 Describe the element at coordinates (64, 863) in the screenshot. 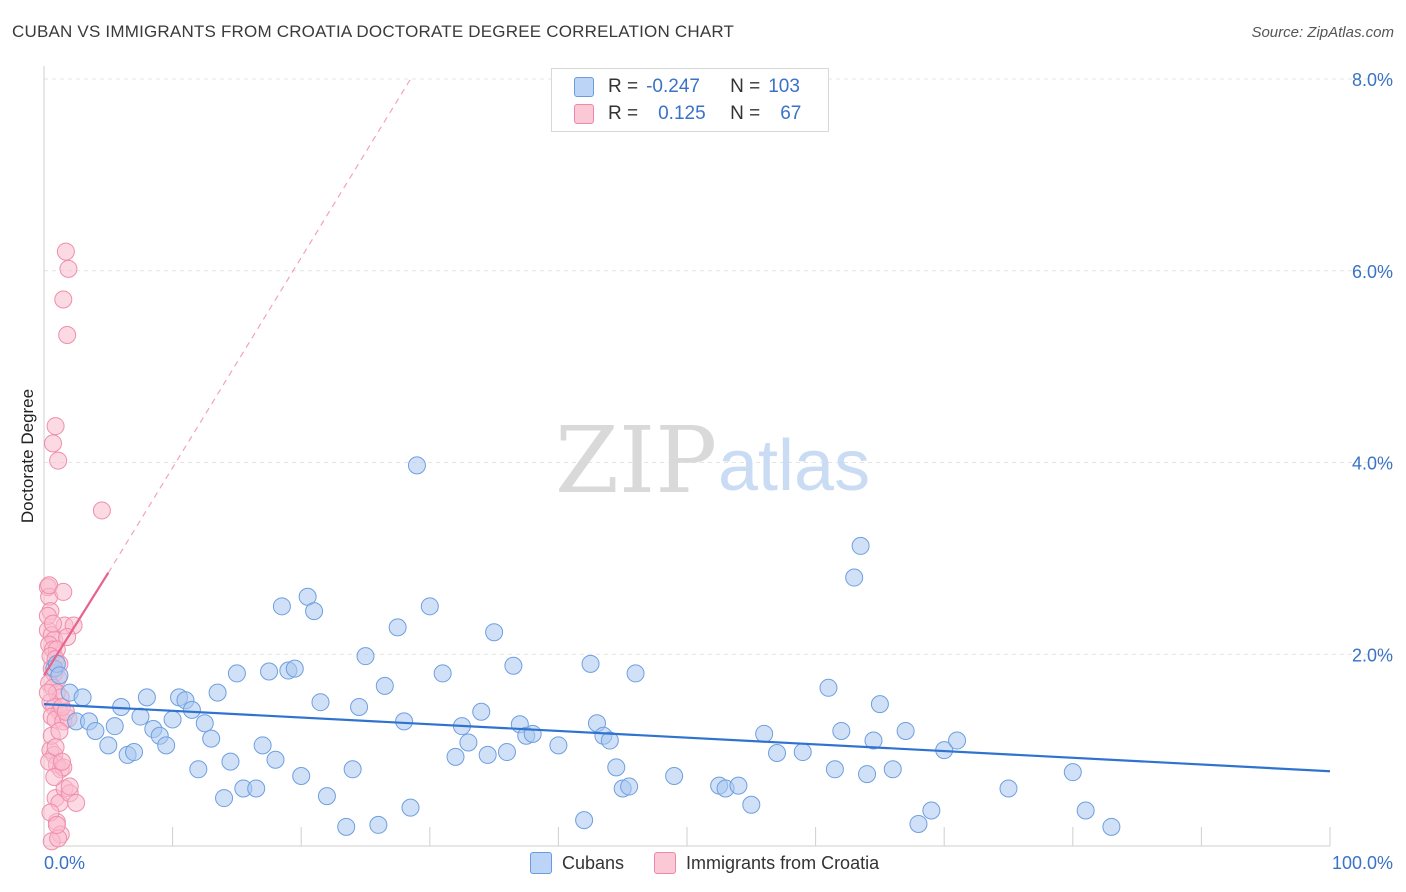

I see `x-tick-label: 0.0%` at that location.